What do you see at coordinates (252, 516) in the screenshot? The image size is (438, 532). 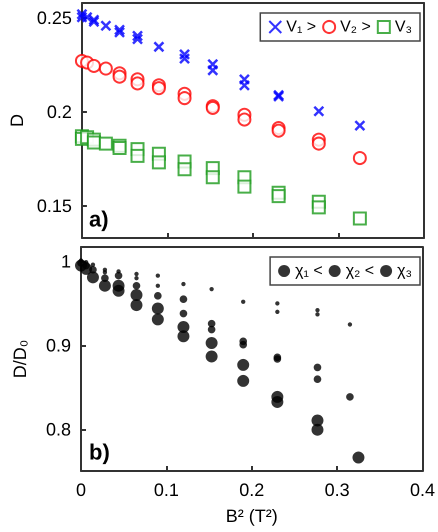 I see `x-axis-title: B² (T²)` at bounding box center [252, 516].